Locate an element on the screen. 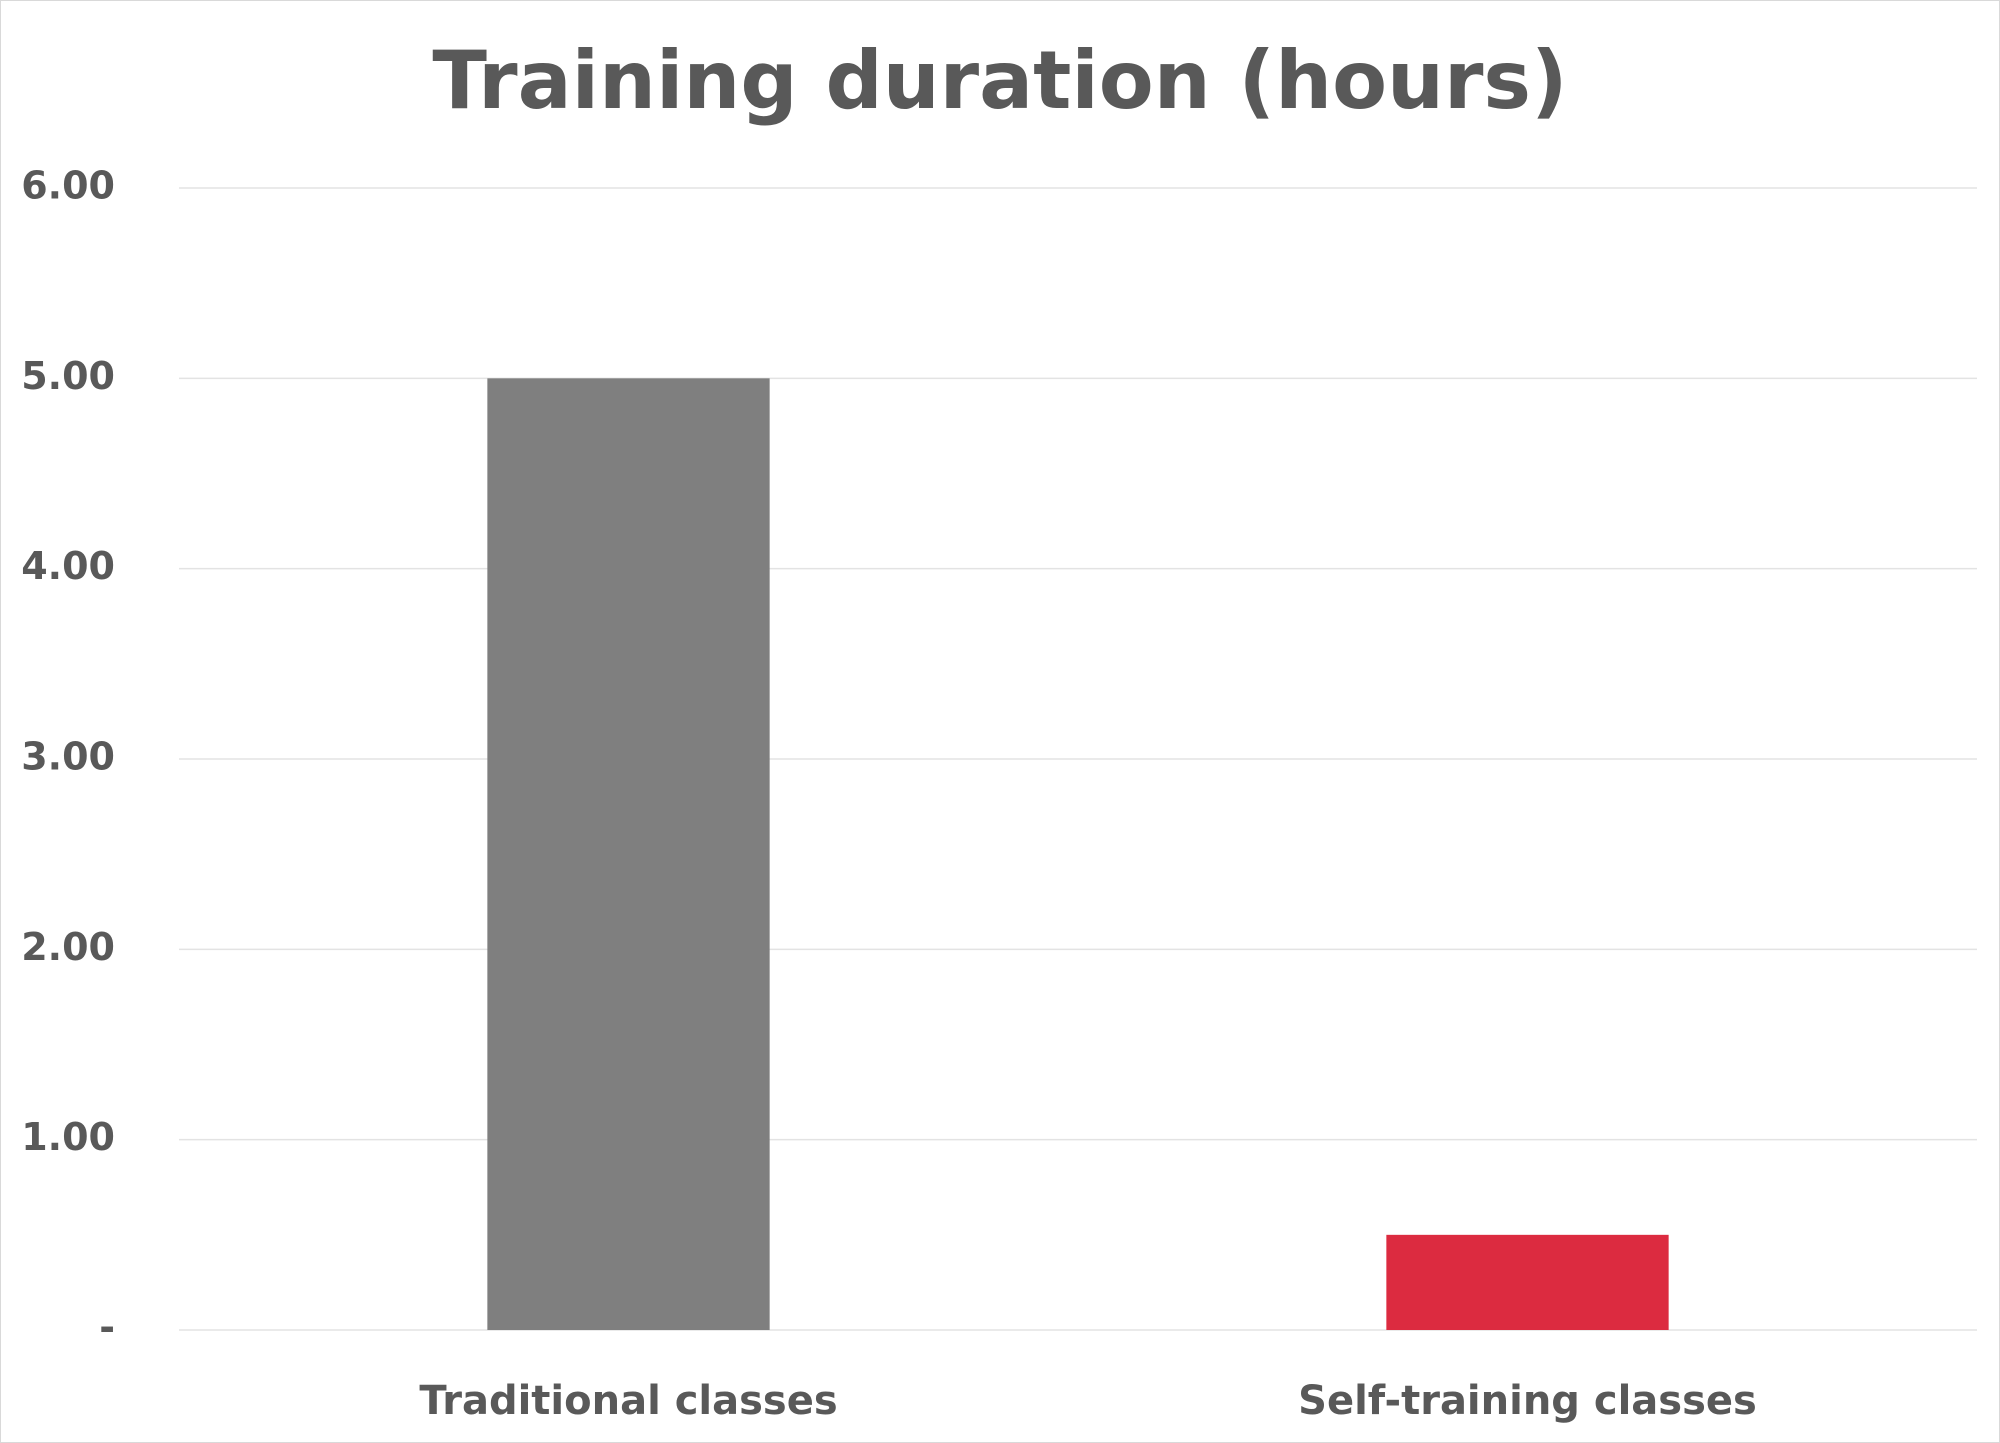 Image resolution: width=2000 pixels, height=1443 pixels. x-tick-label: Traditional classes is located at coordinates (628, 1401).